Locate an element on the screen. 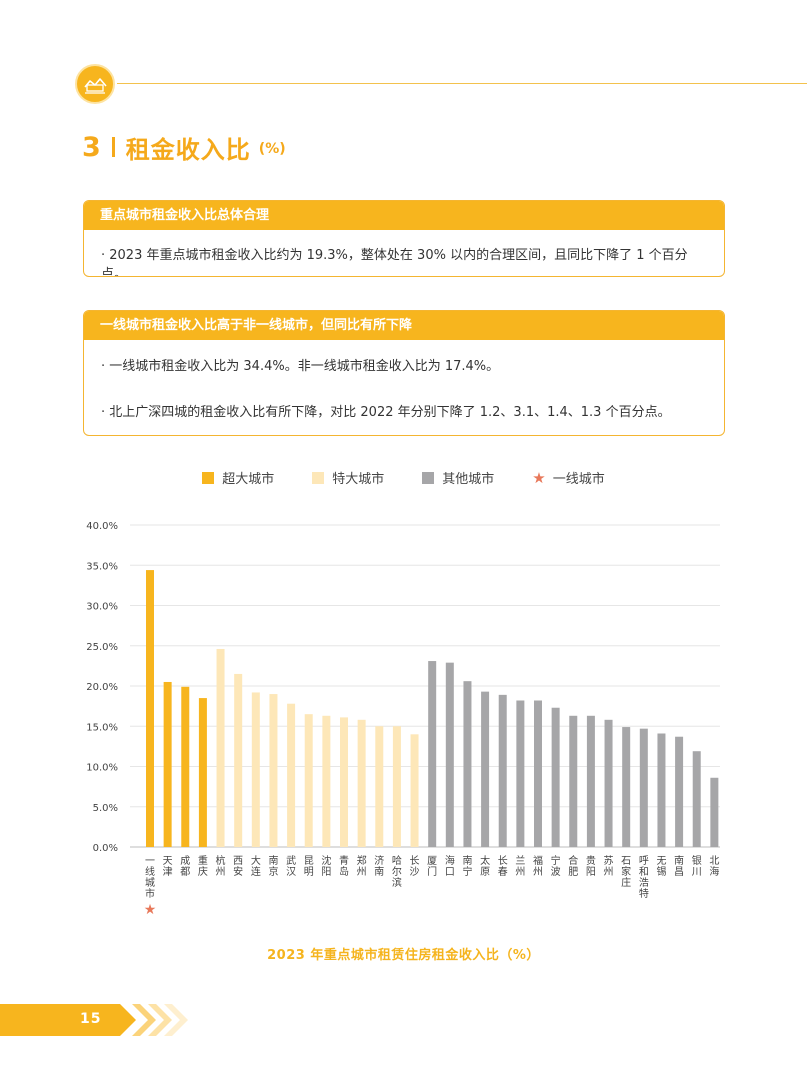 This screenshot has height=1077, width=807. x-tick-label: 重庆 is located at coordinates (203, 866).